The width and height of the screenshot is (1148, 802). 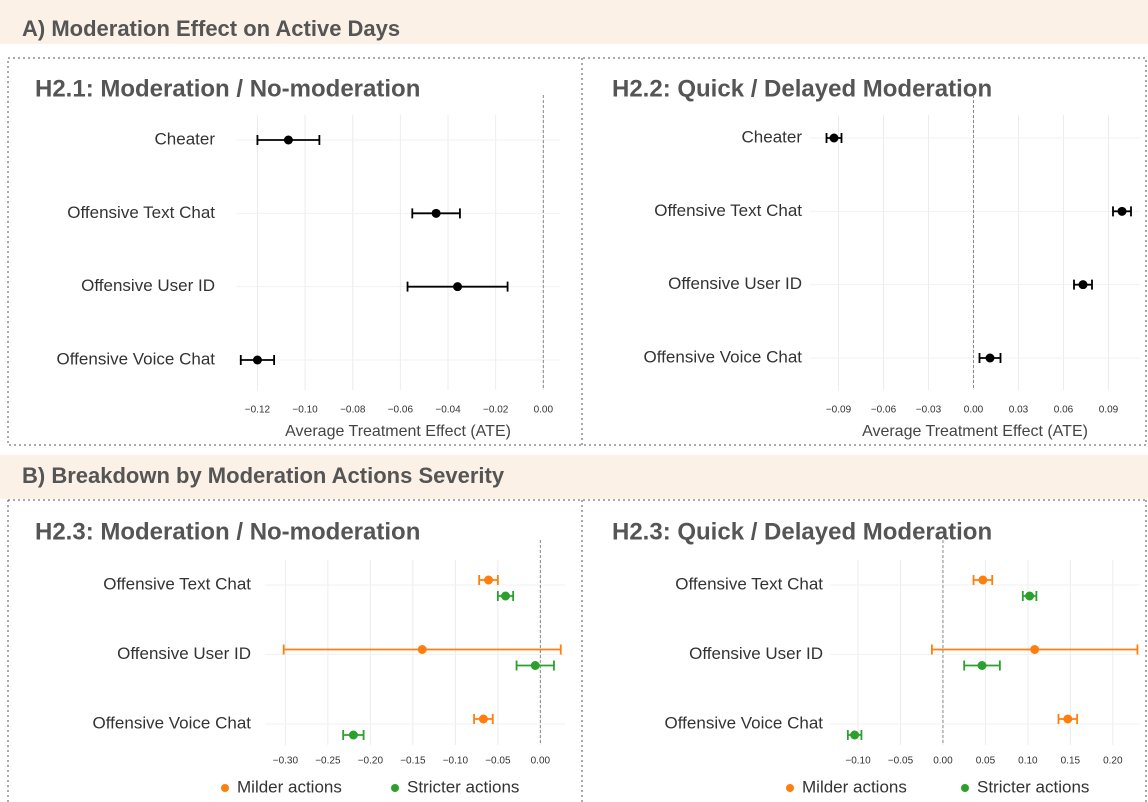 What do you see at coordinates (802, 531) in the screenshot?
I see `chart-title: H2.3: Quick / Delayed Moderation` at bounding box center [802, 531].